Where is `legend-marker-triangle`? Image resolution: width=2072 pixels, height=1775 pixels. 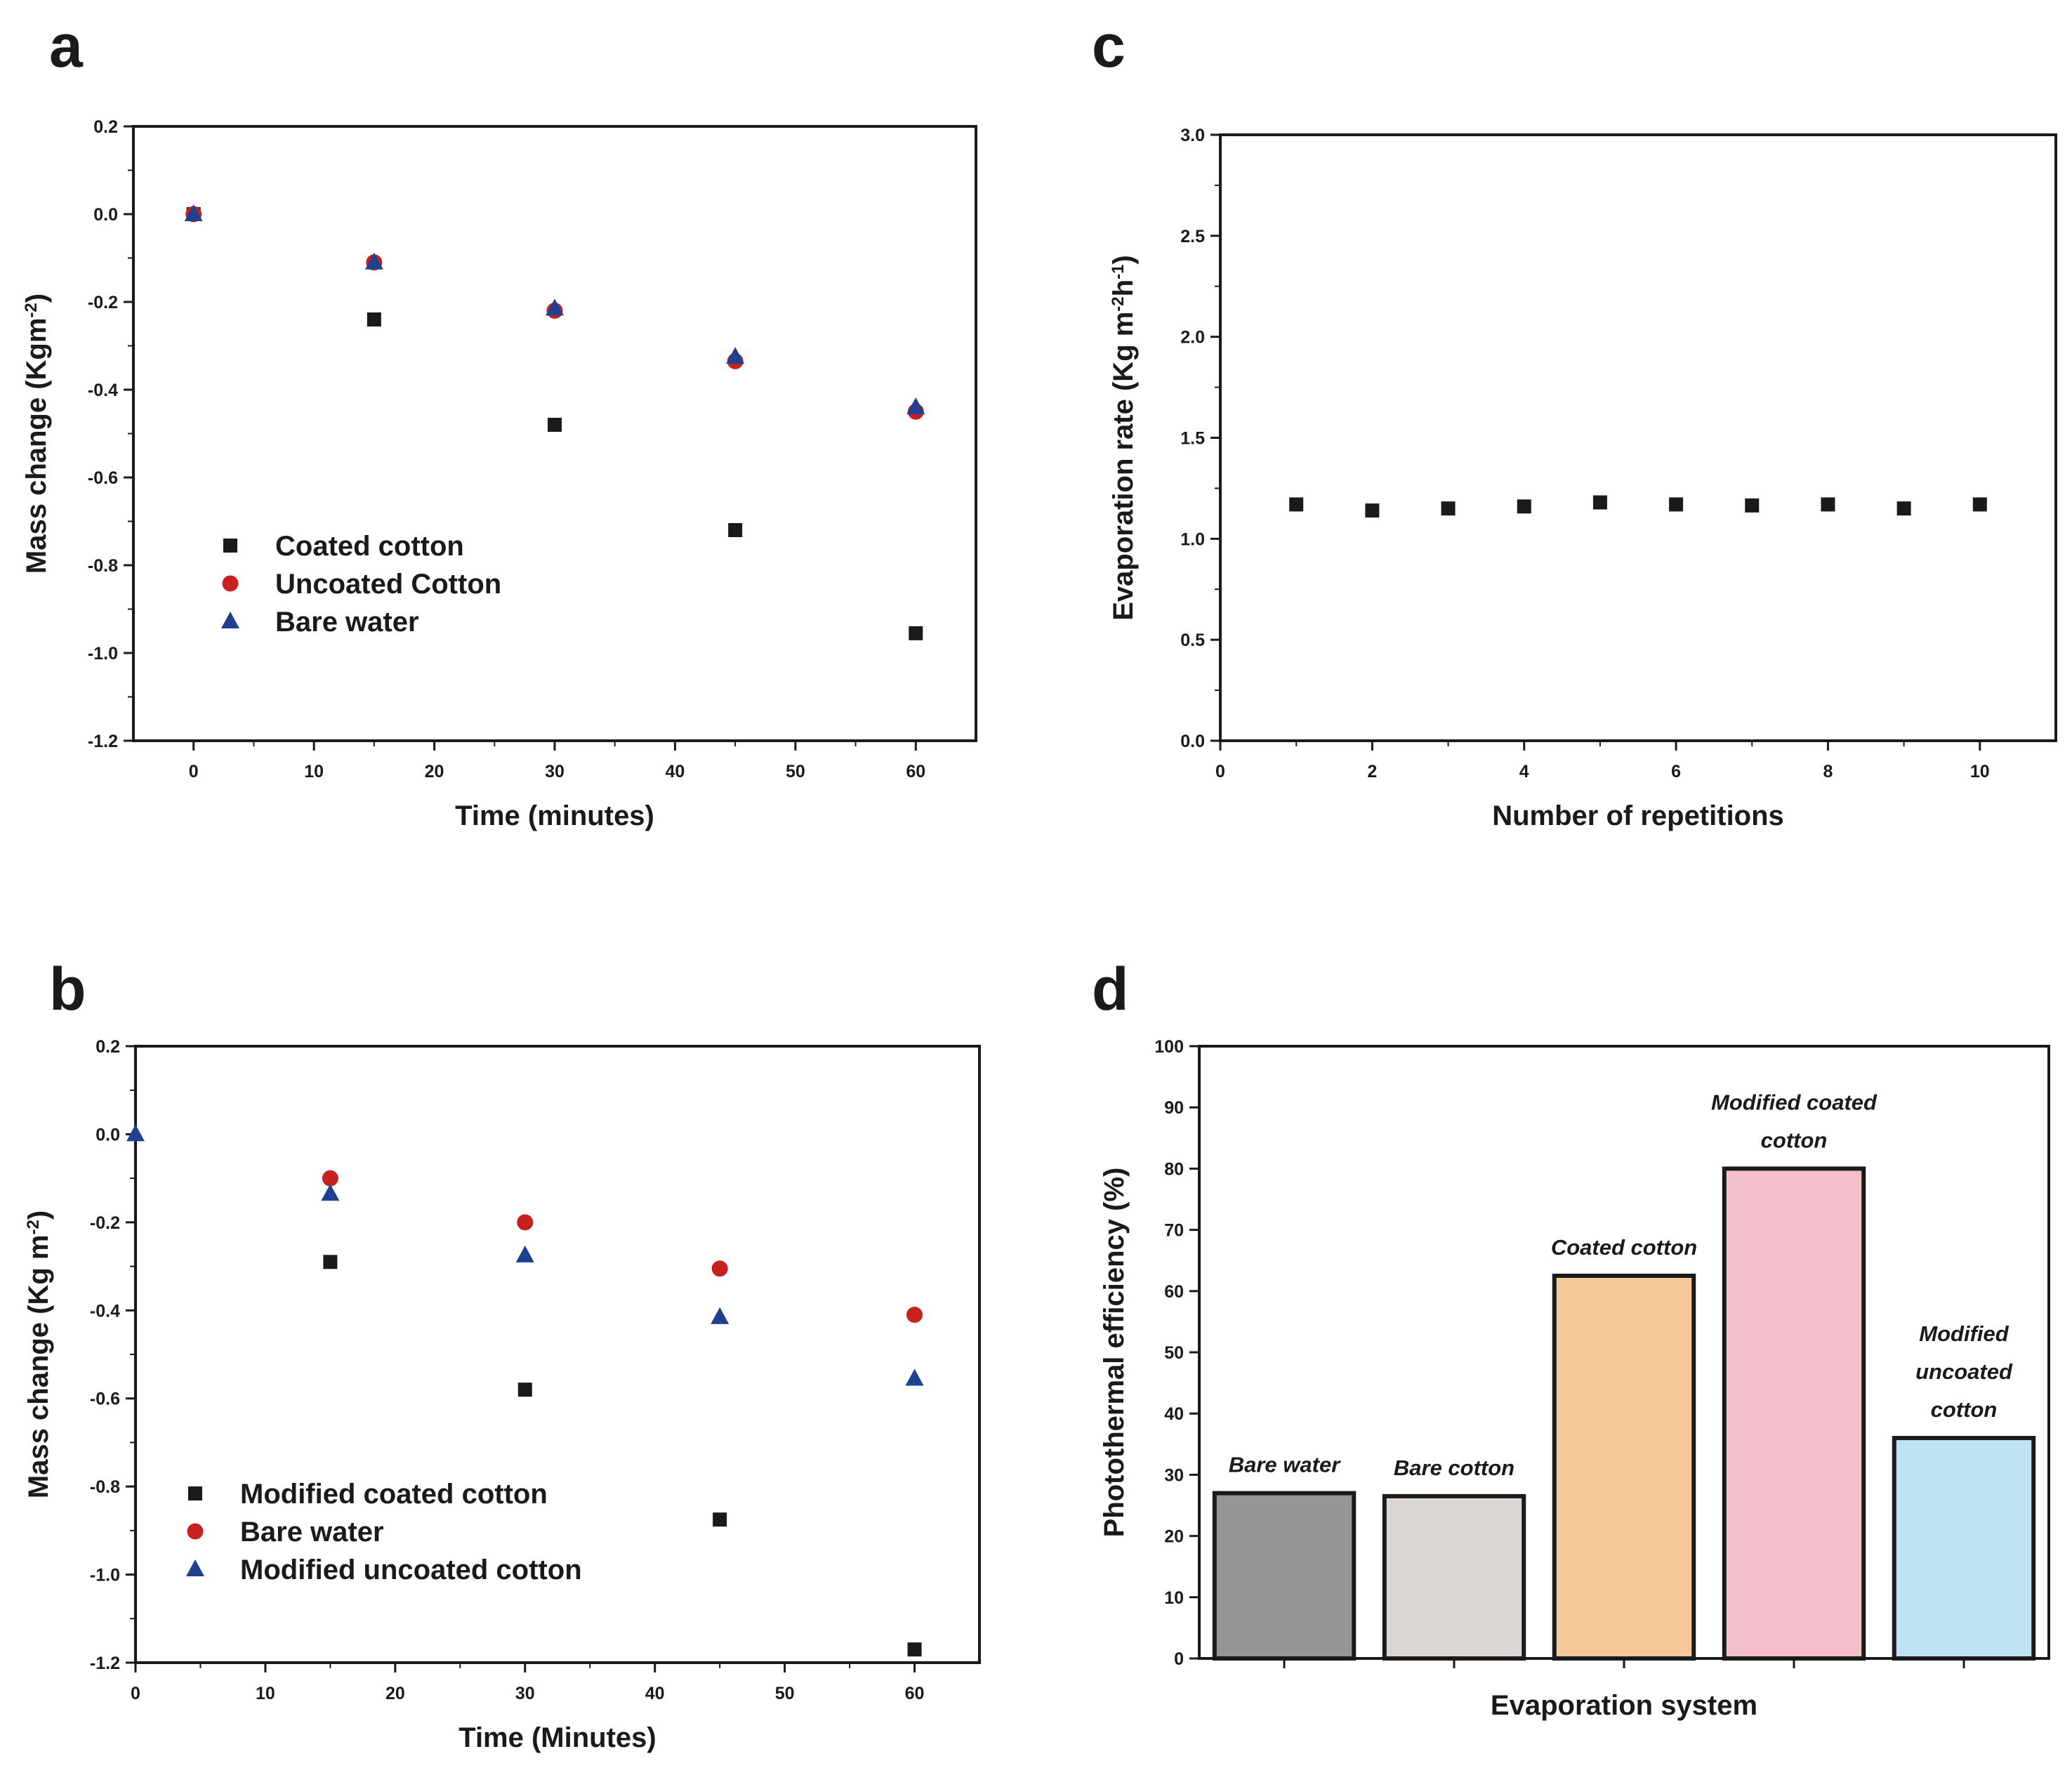
legend-marker-triangle is located at coordinates (230, 620).